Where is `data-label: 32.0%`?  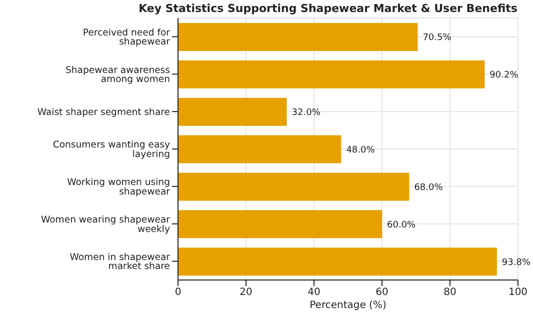 data-label: 32.0% is located at coordinates (306, 113).